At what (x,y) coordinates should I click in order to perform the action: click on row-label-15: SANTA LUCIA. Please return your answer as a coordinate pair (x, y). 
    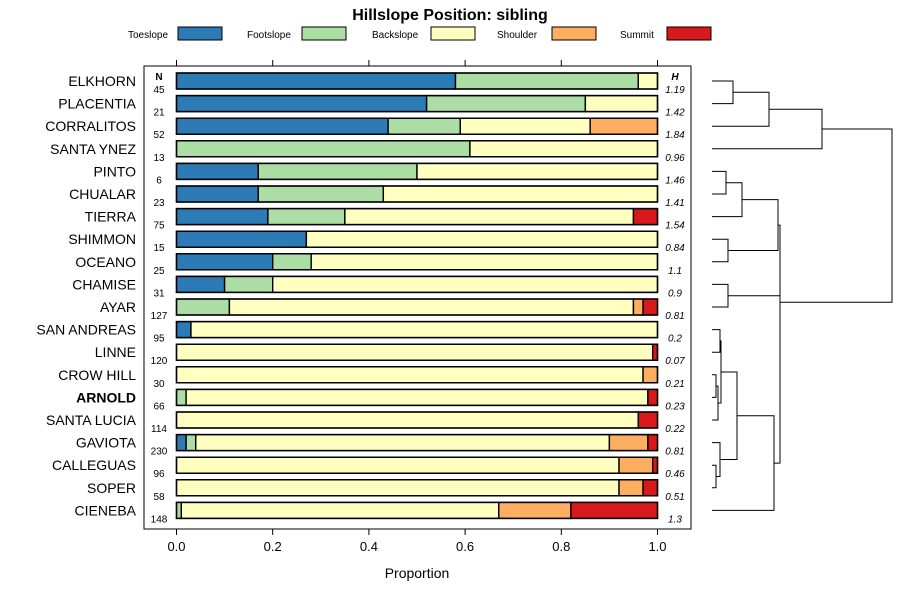
    Looking at the image, I should click on (91, 420).